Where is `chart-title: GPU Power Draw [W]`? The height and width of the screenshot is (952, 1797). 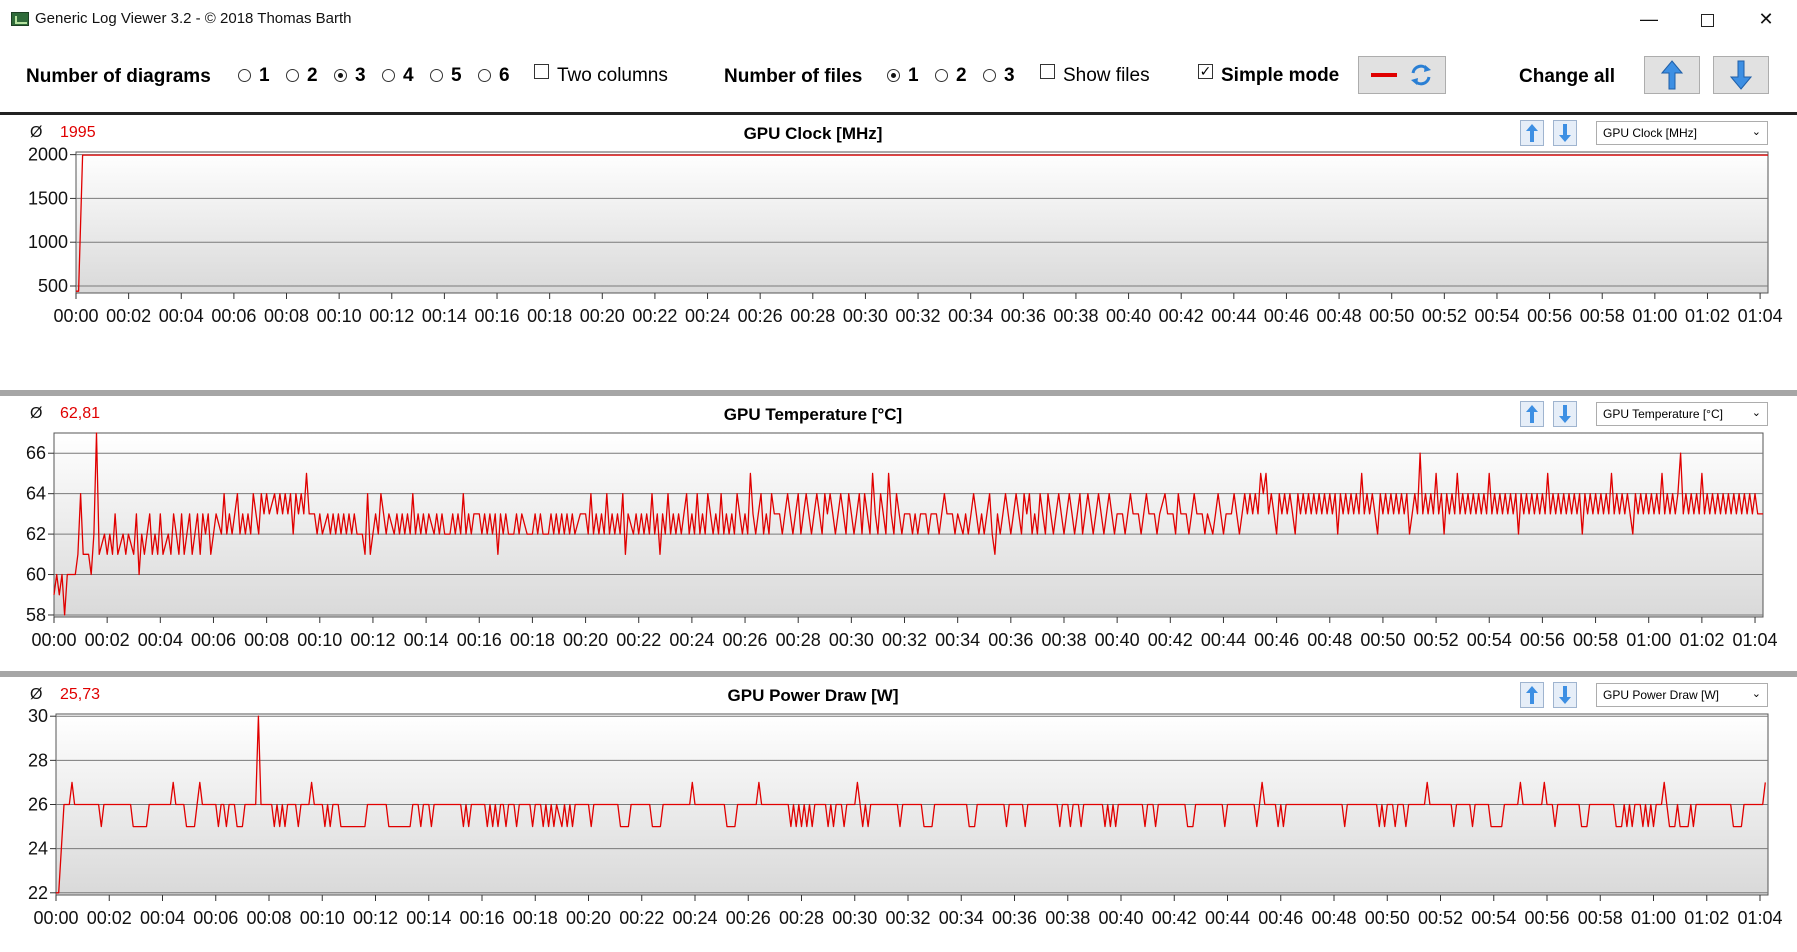
chart-title: GPU Power Draw [W] is located at coordinates (813, 695).